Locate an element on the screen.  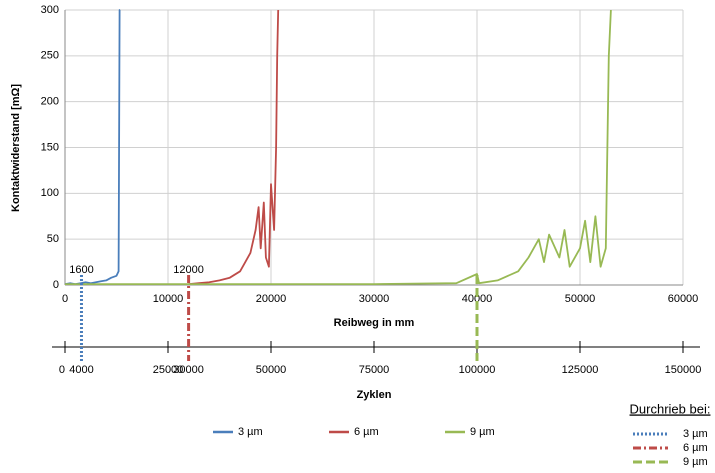
x2-tick-label: 75000 is located at coordinates (374, 370).